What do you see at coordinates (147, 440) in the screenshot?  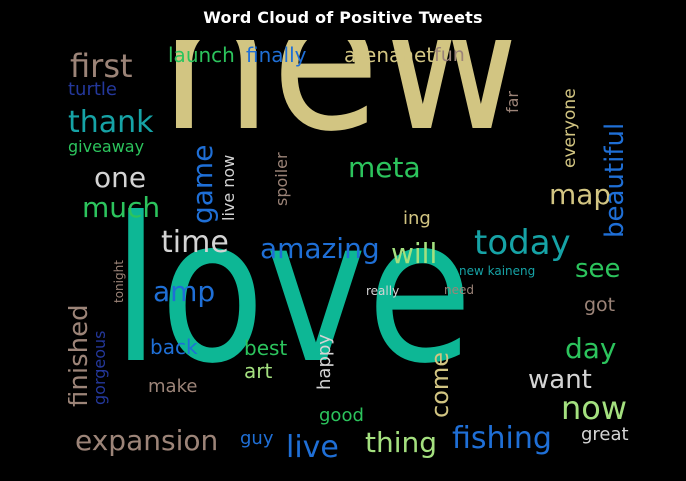 I see `word-expansion: expansion` at bounding box center [147, 440].